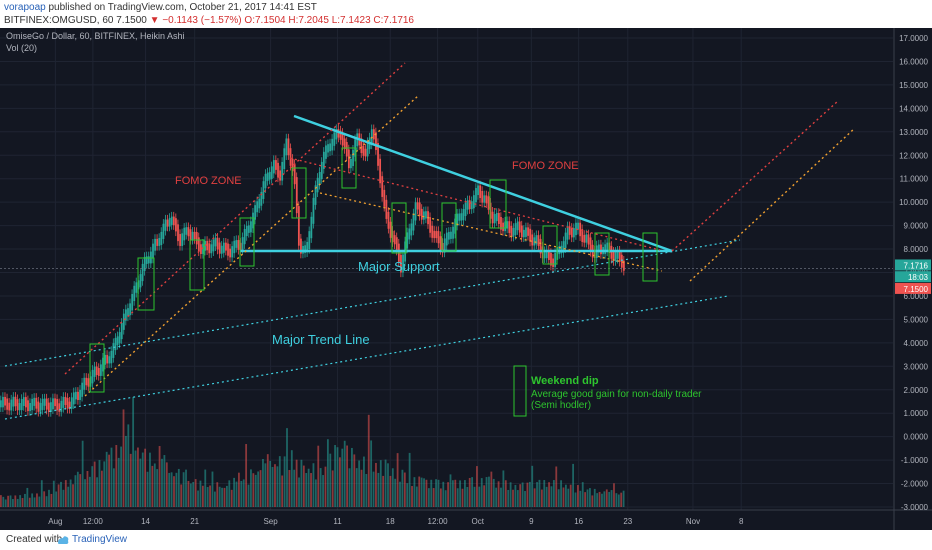  Describe the element at coordinates (25, 7) in the screenshot. I see `author-link: vorapoap` at that location.